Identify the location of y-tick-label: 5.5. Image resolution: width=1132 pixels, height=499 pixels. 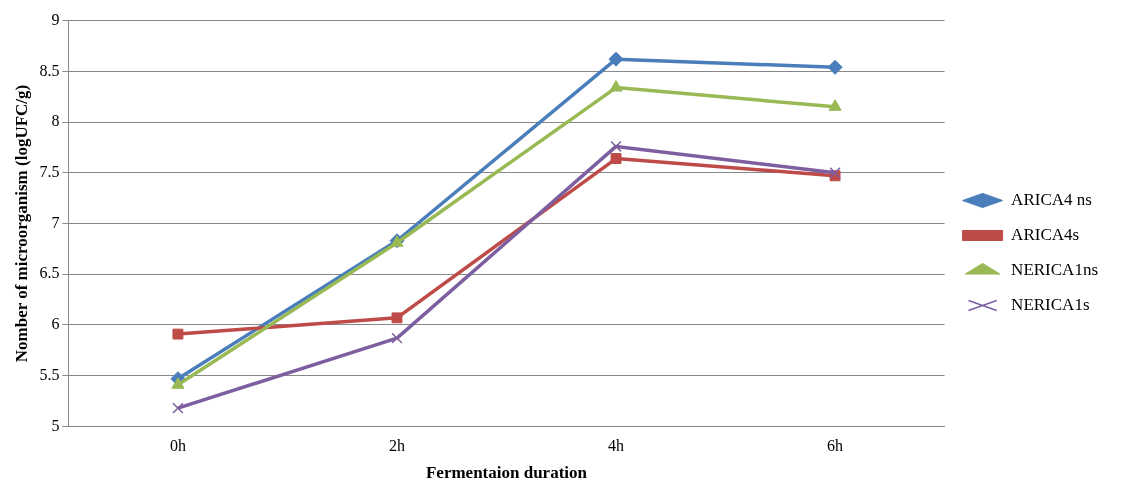
(49, 374).